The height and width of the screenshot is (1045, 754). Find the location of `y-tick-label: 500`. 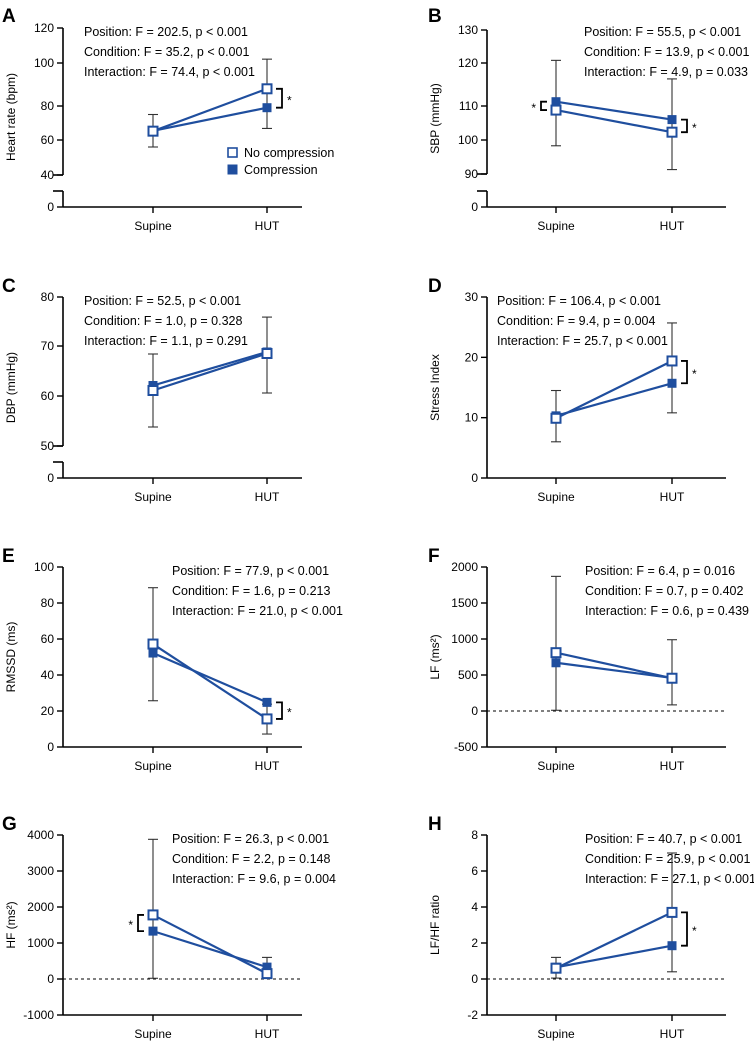

y-tick-label: 500 is located at coordinates (468, 675).